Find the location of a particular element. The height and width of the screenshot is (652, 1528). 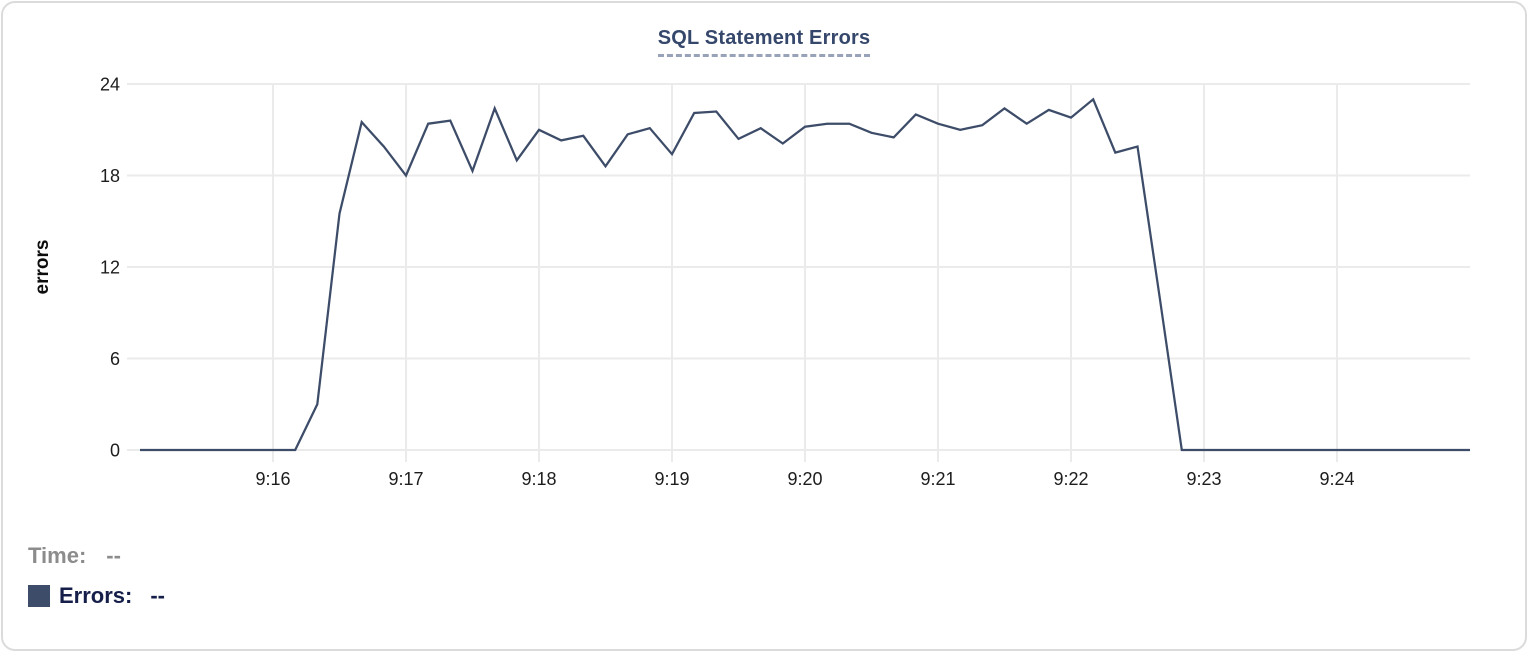

y-axis-title: errors is located at coordinates (42, 267).